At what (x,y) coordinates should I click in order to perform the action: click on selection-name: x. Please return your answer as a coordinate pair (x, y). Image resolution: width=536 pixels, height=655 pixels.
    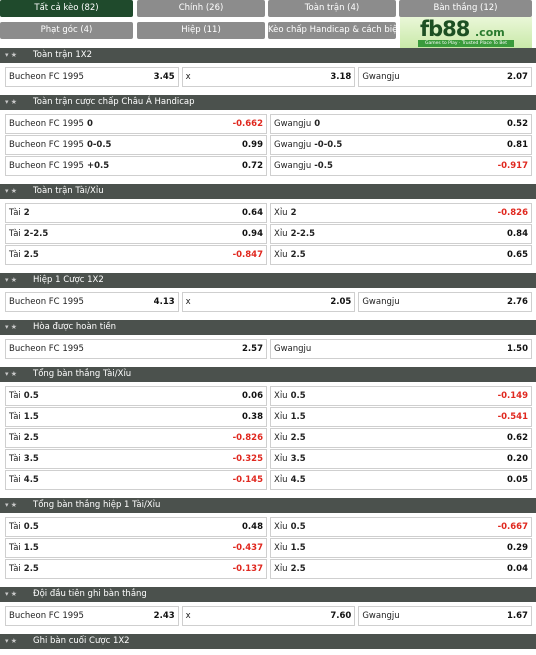
    Looking at the image, I should click on (188, 77).